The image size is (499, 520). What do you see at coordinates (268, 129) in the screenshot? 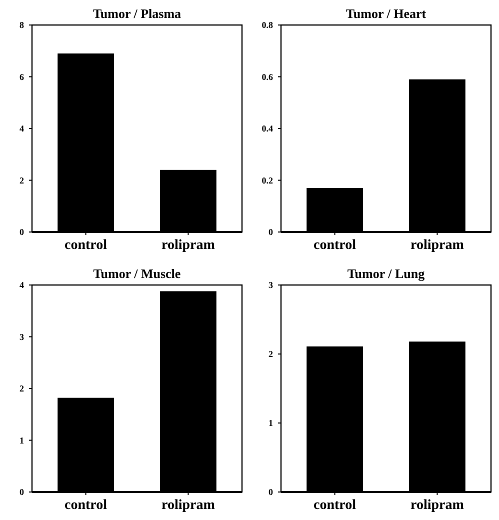
I see `y-tick-label: 0.4` at bounding box center [268, 129].